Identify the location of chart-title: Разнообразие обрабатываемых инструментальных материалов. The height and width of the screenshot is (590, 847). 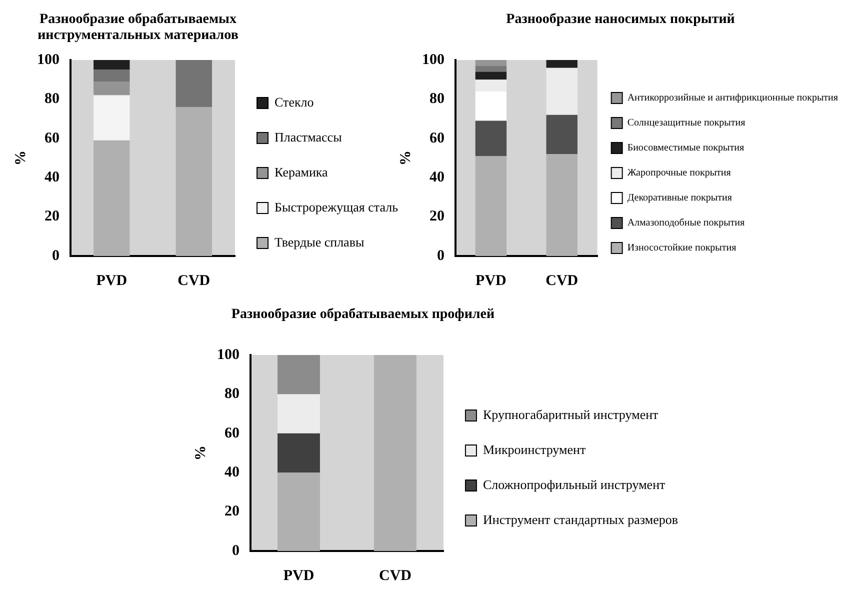
(138, 28).